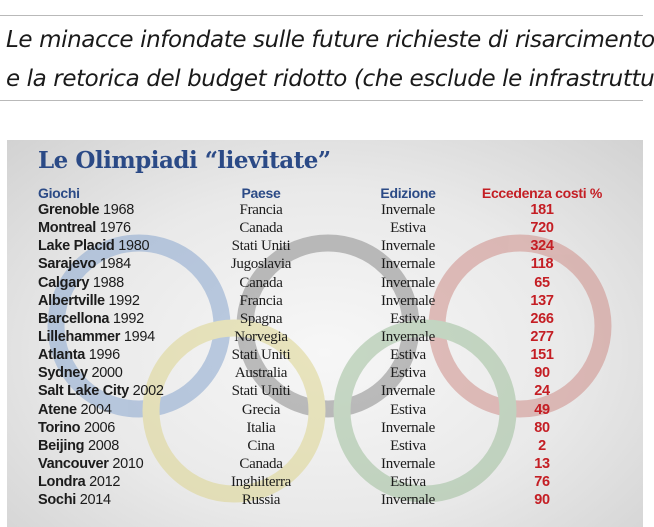 The image size is (654, 527). I want to click on games-cell: Salt Lake City 2002, so click(101, 391).